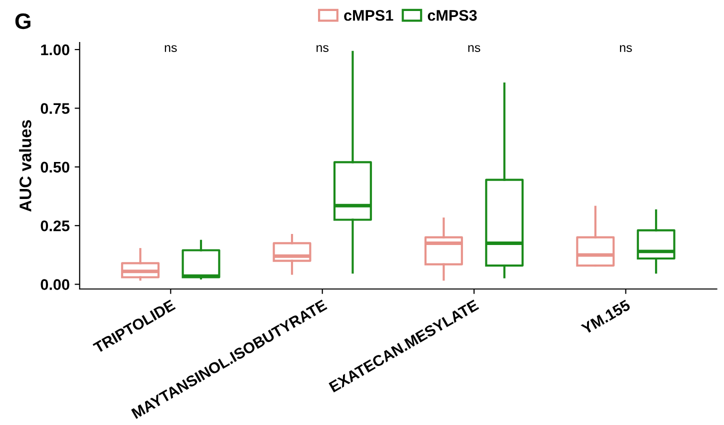 Image resolution: width=724 pixels, height=425 pixels. Describe the element at coordinates (452, 15) in the screenshot. I see `legend-label: cMPS3` at that location.